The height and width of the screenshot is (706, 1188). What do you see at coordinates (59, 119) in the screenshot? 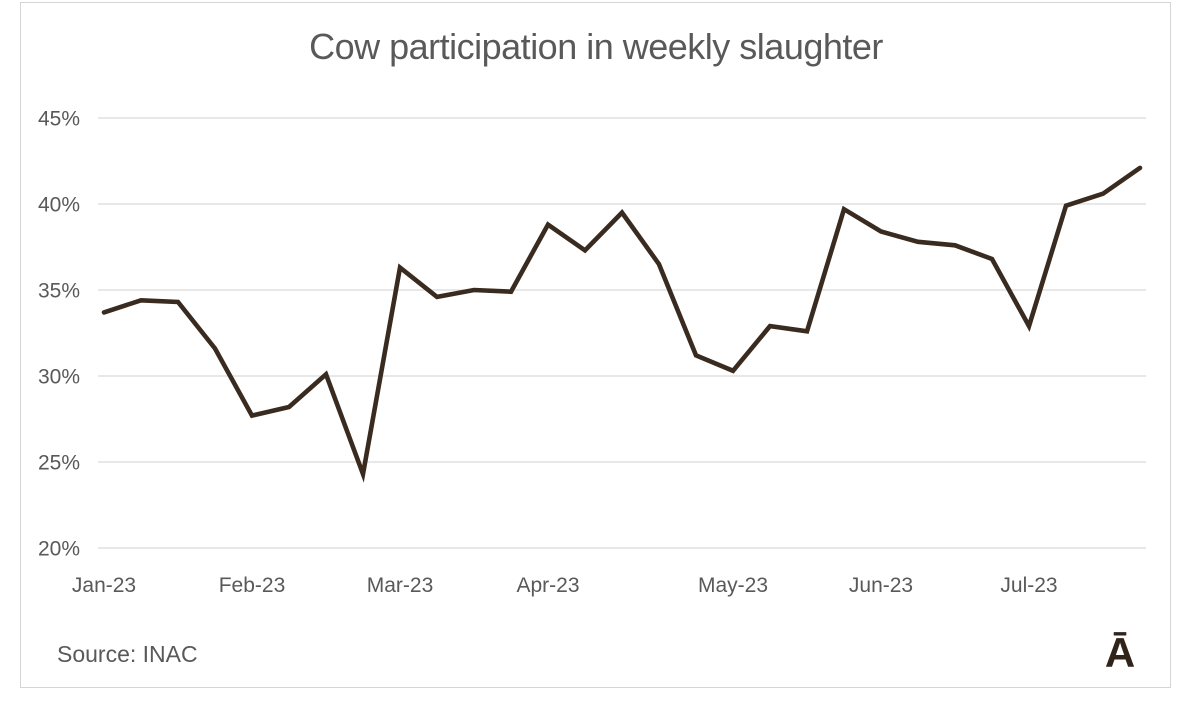
I see `y-axis-tick-label: 45%` at bounding box center [59, 119].